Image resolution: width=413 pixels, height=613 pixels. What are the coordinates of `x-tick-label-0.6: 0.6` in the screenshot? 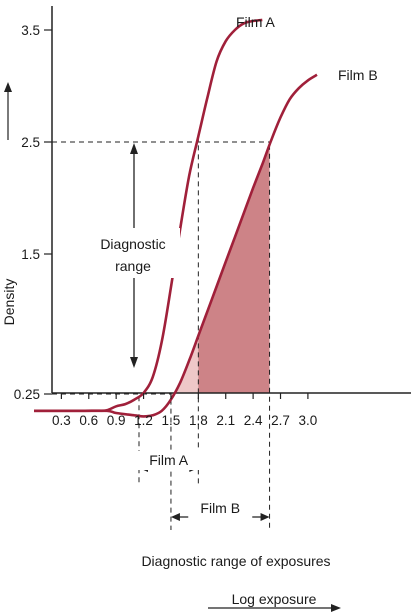 It's located at (88, 420).